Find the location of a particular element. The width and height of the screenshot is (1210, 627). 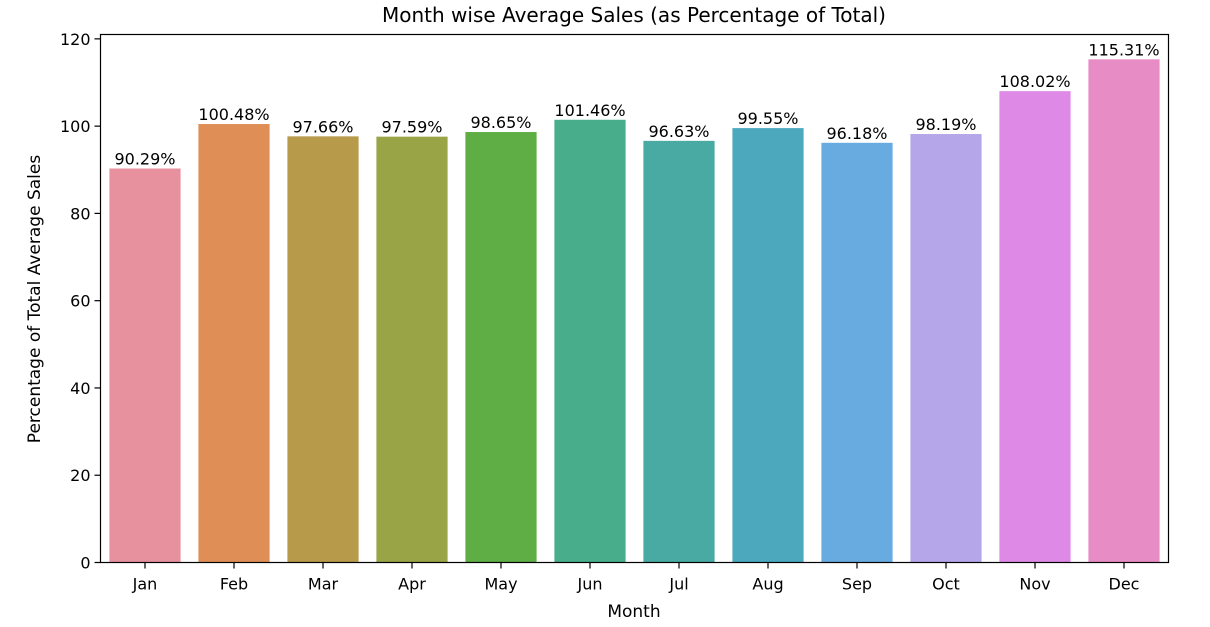

x-tick-label: Nov is located at coordinates (1034, 584).